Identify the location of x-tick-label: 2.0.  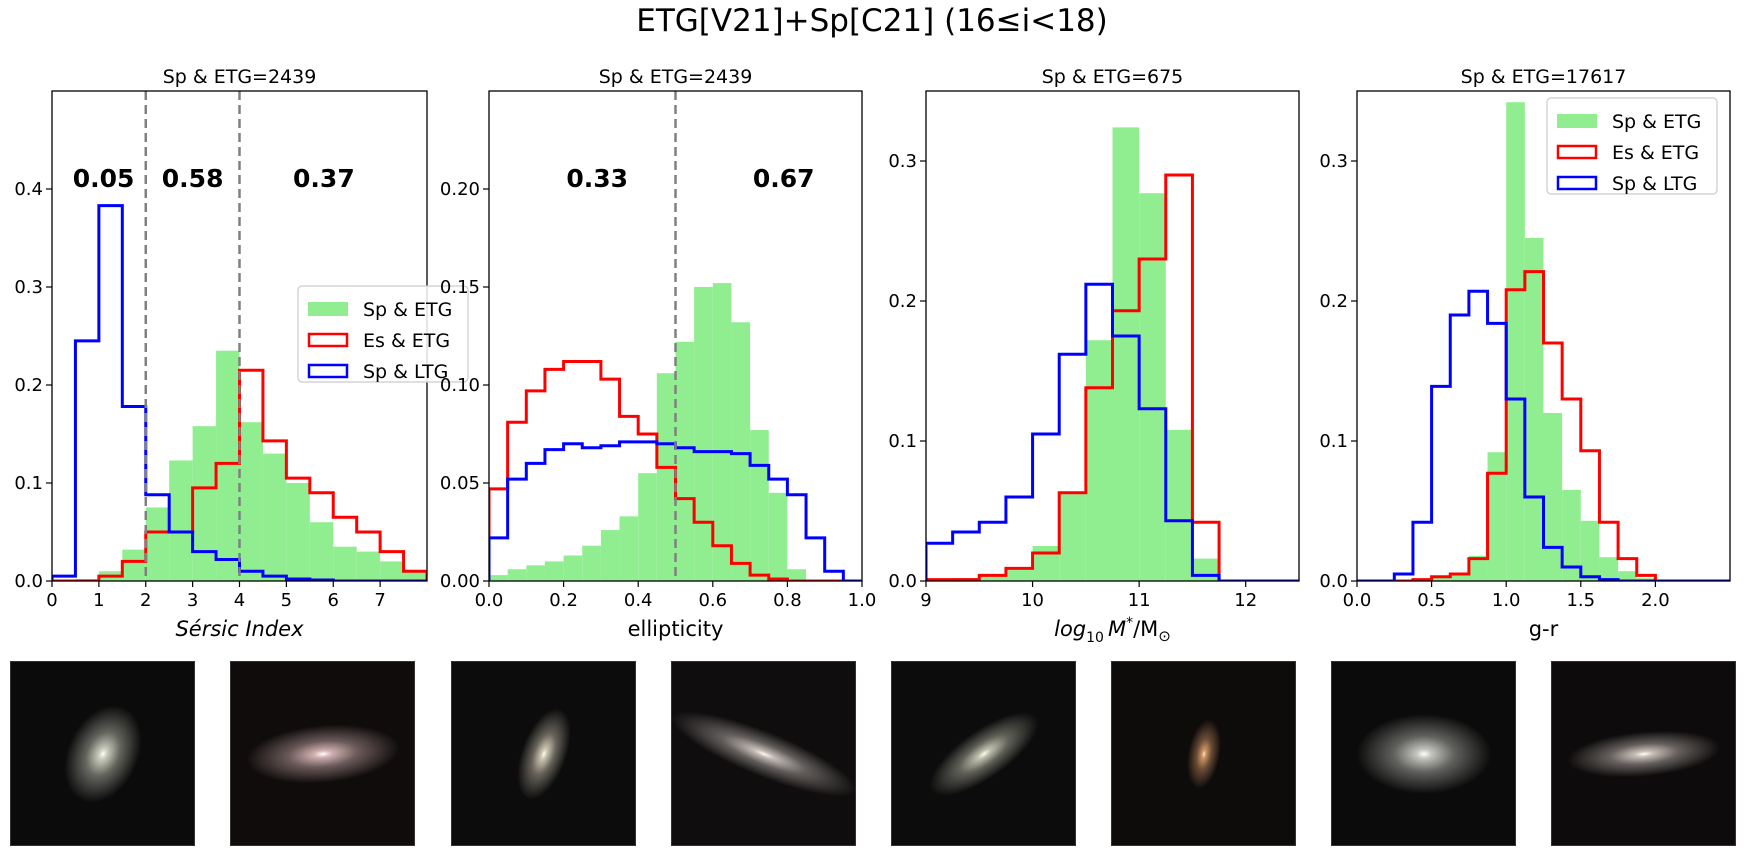
(1655, 600).